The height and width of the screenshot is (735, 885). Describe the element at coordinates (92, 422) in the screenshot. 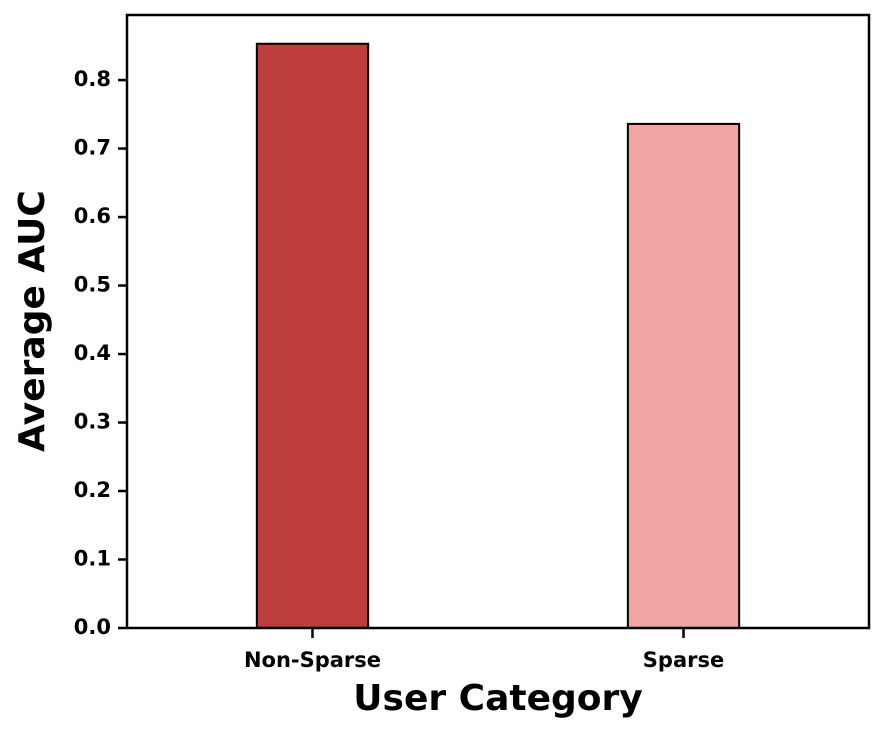

I see `y-tick-label: 0.3` at that location.